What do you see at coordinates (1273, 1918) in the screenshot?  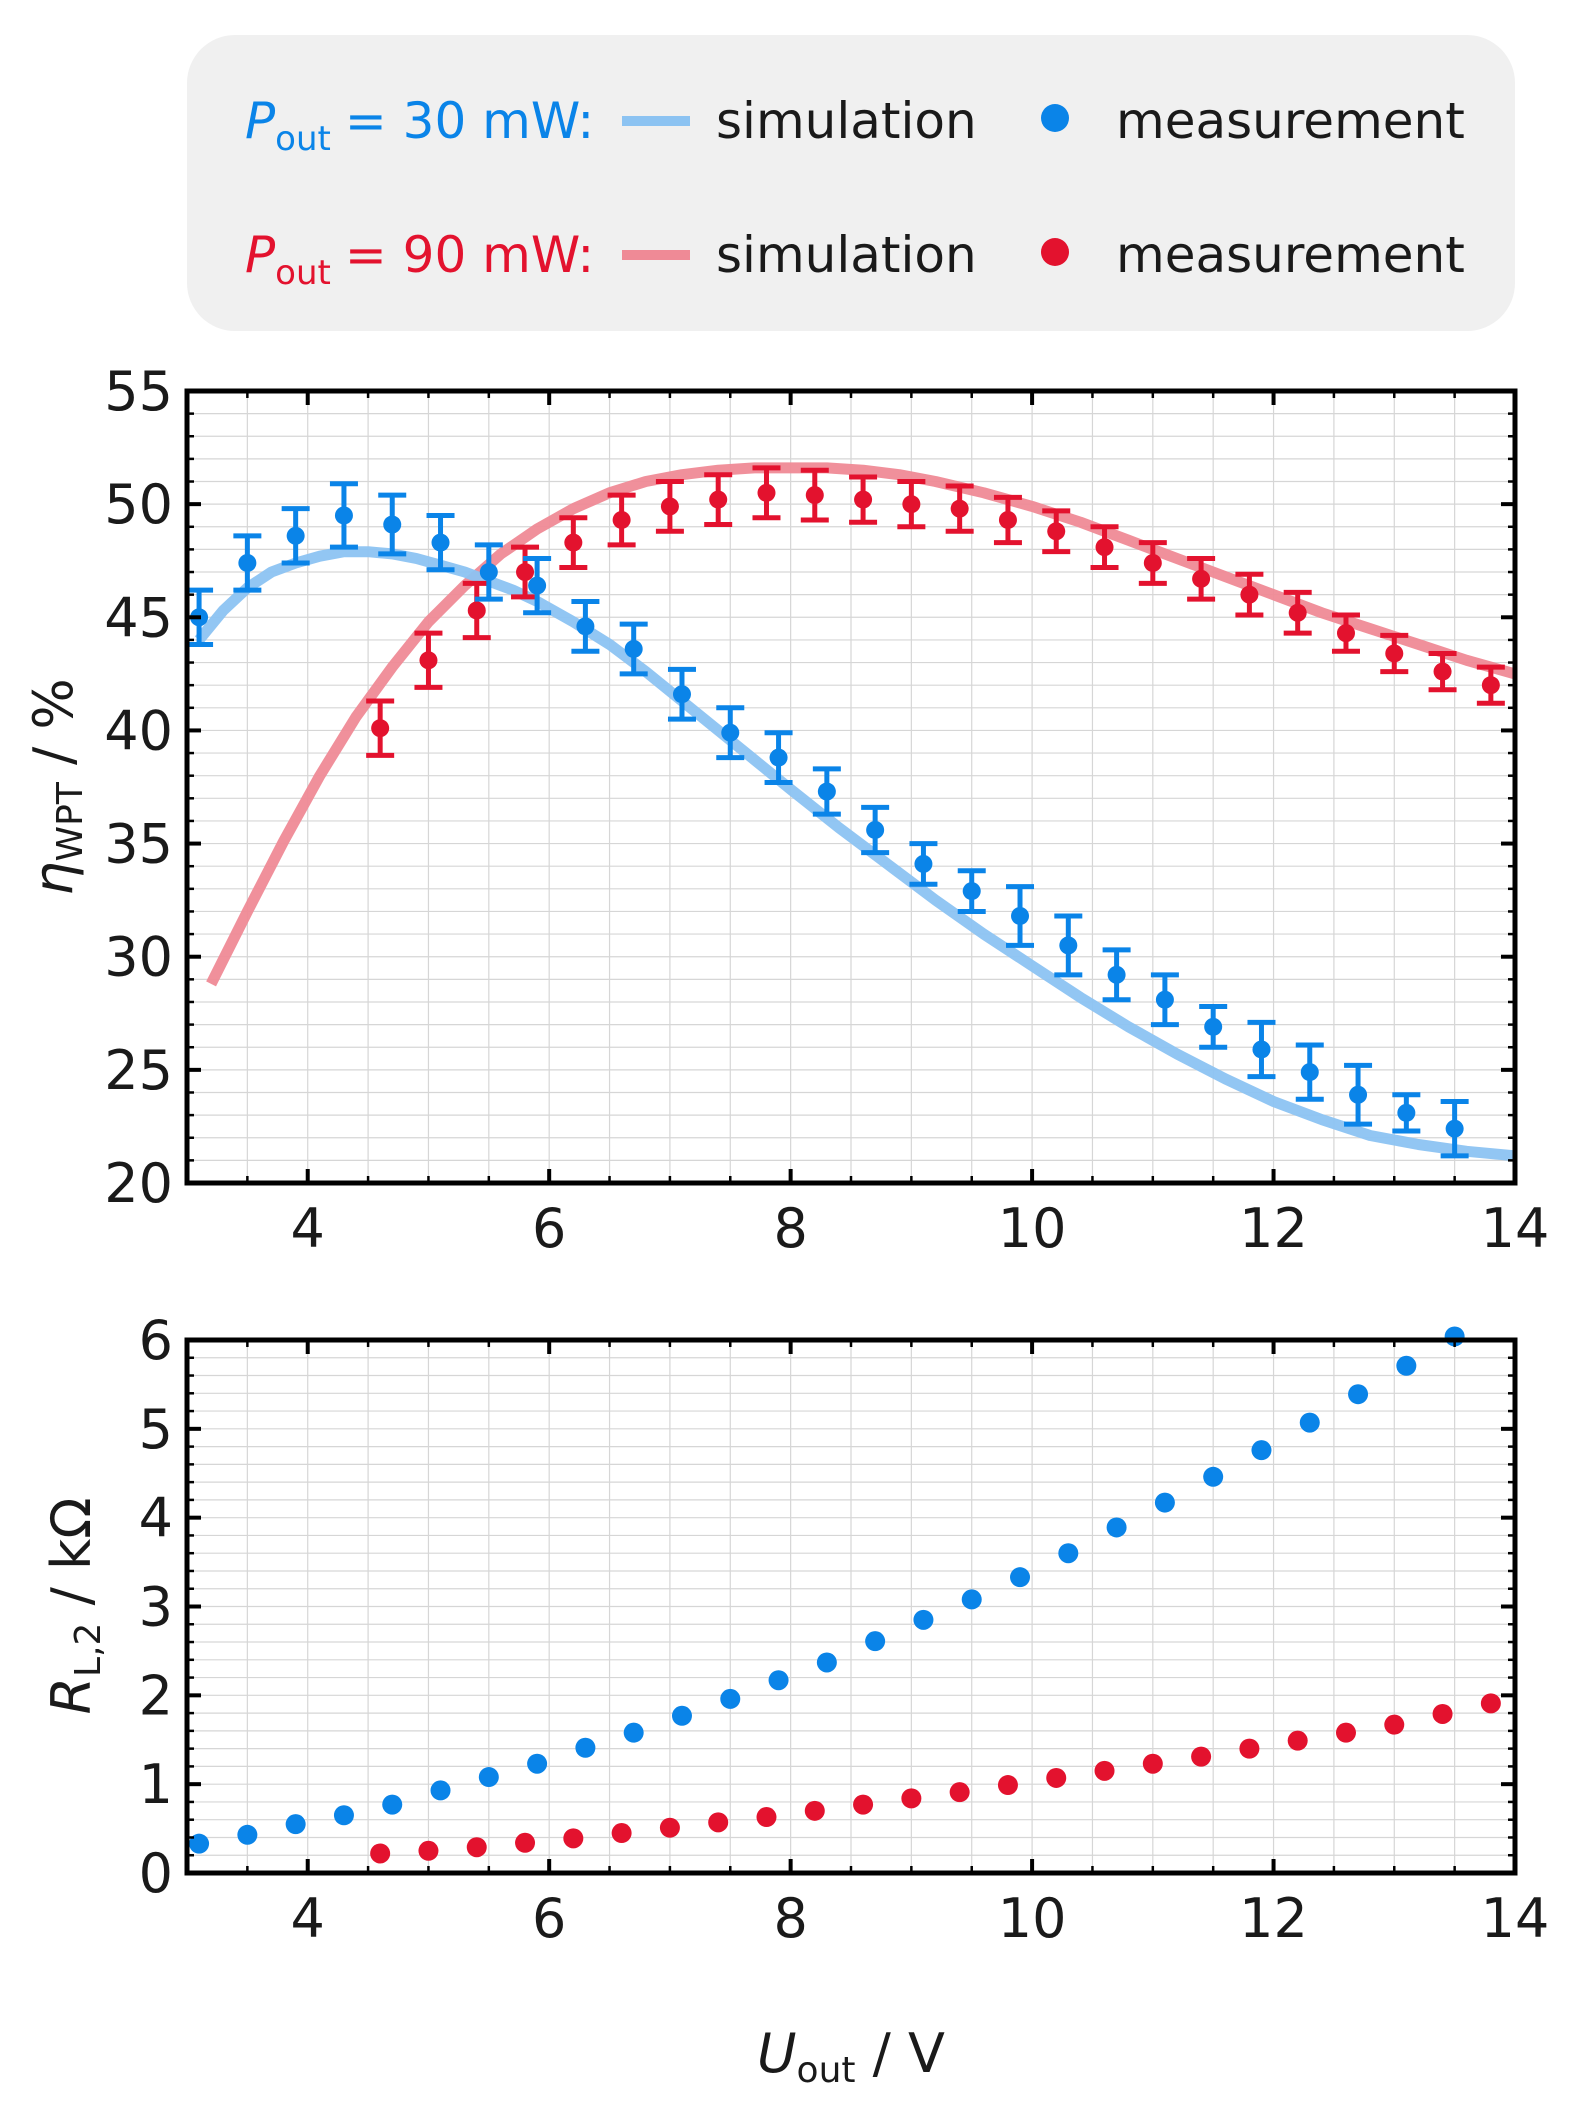 I see `x-tick-label: 12` at bounding box center [1273, 1918].